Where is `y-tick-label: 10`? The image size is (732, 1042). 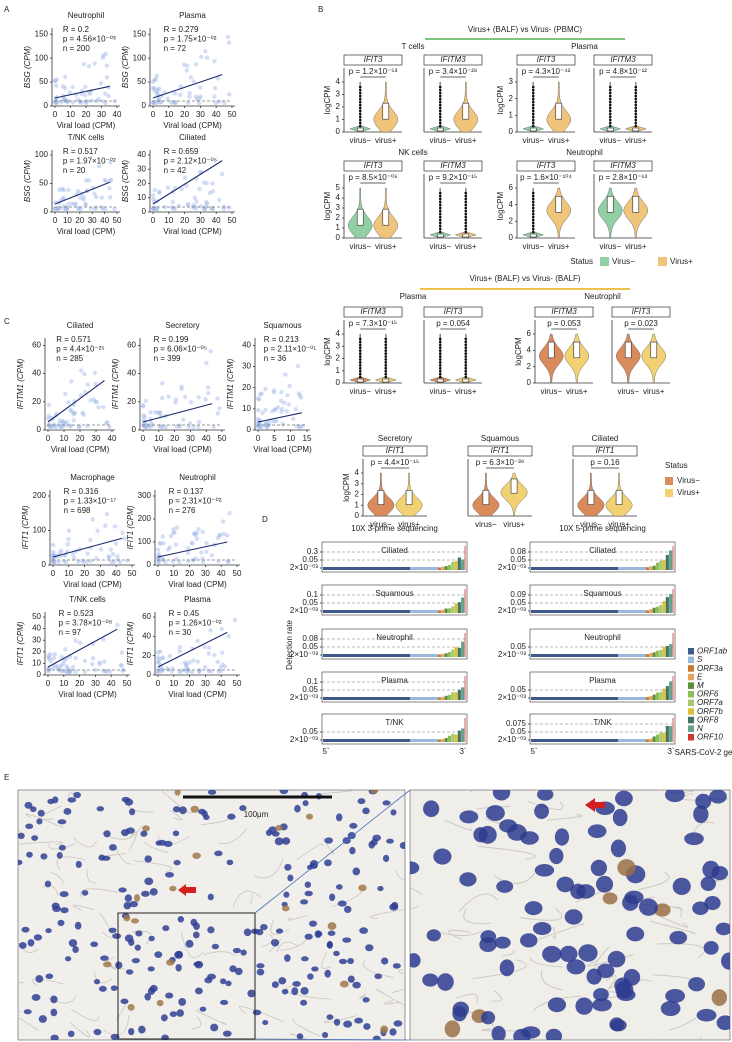
y-tick-label: 10 is located at coordinates (36, 663).